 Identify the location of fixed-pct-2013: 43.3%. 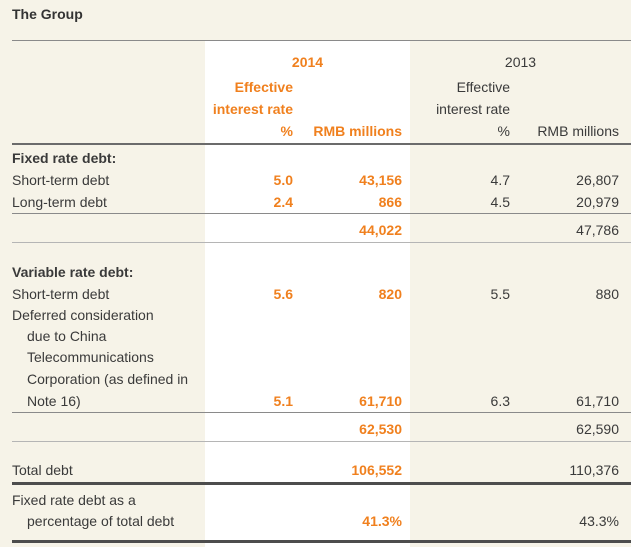
(599, 521).